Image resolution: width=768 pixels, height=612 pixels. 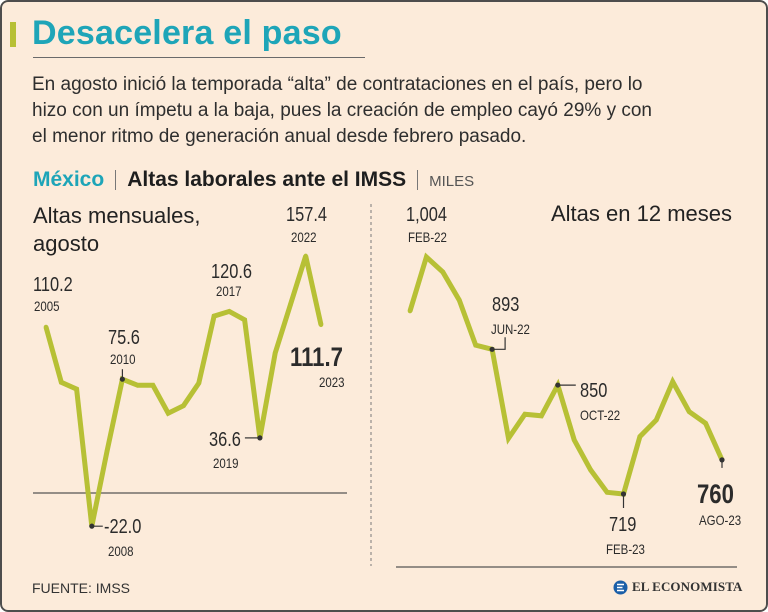 I want to click on annotation-date-label: AGO-23, so click(x=720, y=520).